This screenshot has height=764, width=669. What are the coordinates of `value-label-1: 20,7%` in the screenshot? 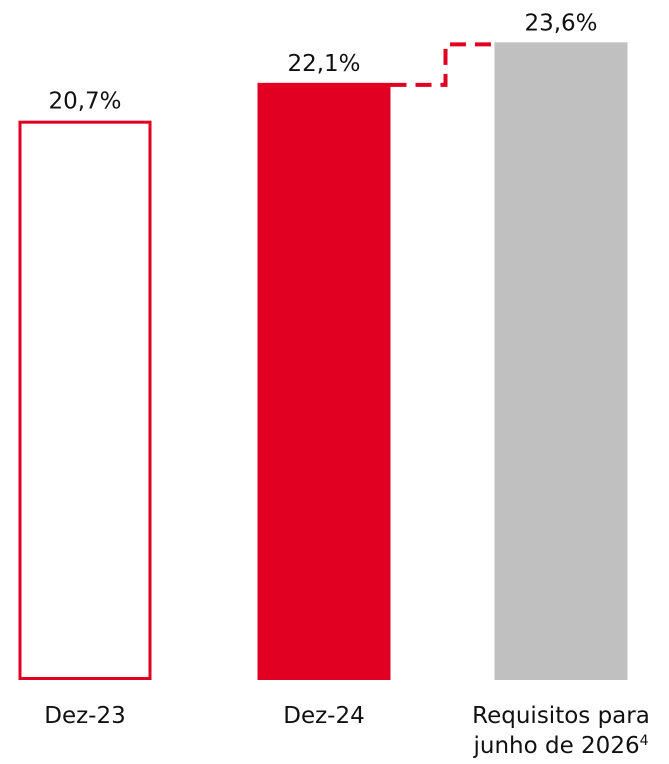 It's located at (84, 102).